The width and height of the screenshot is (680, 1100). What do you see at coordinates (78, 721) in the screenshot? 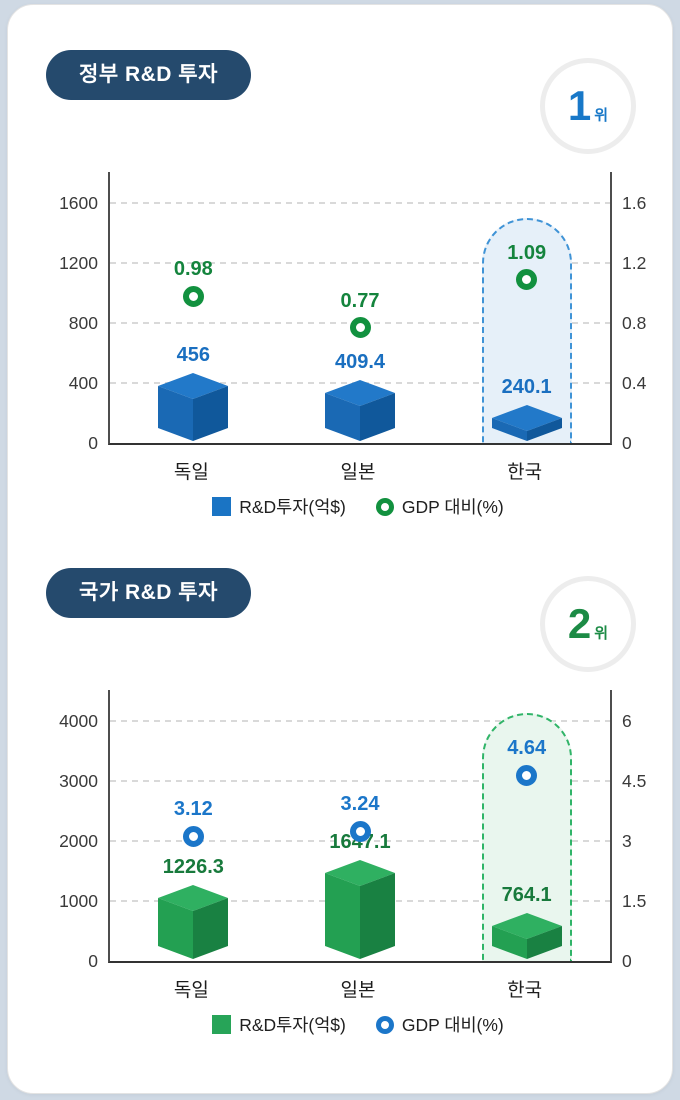
I see `left-axis-tick: 4000` at bounding box center [78, 721].